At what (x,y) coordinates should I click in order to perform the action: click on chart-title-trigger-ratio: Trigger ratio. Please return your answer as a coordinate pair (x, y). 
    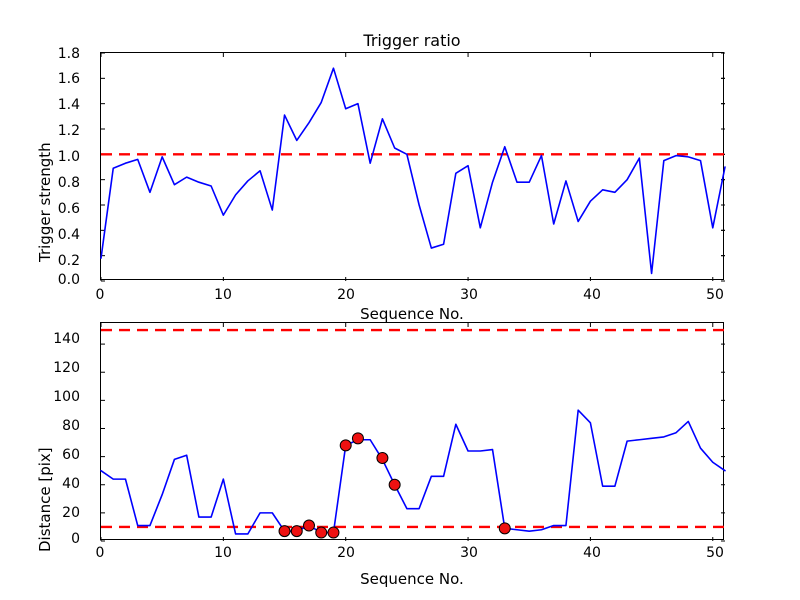
    Looking at the image, I should click on (412, 40).